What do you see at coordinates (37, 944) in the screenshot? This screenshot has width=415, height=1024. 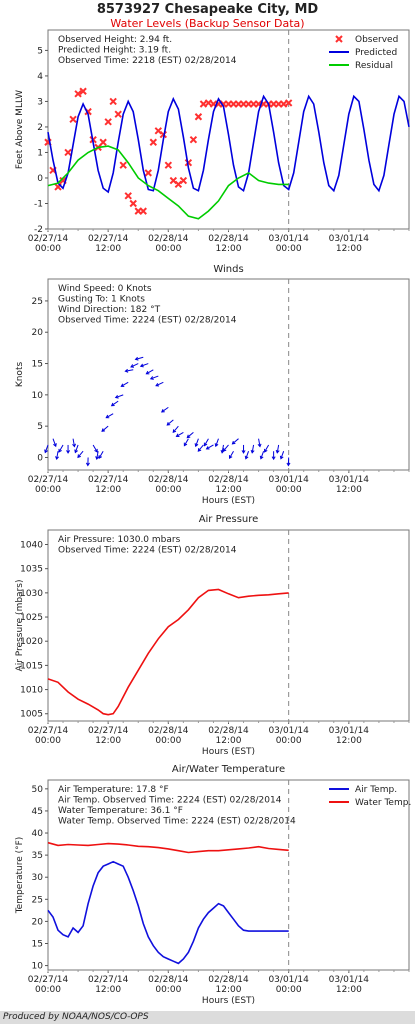 I see `y-tick-label: 15` at bounding box center [37, 944].